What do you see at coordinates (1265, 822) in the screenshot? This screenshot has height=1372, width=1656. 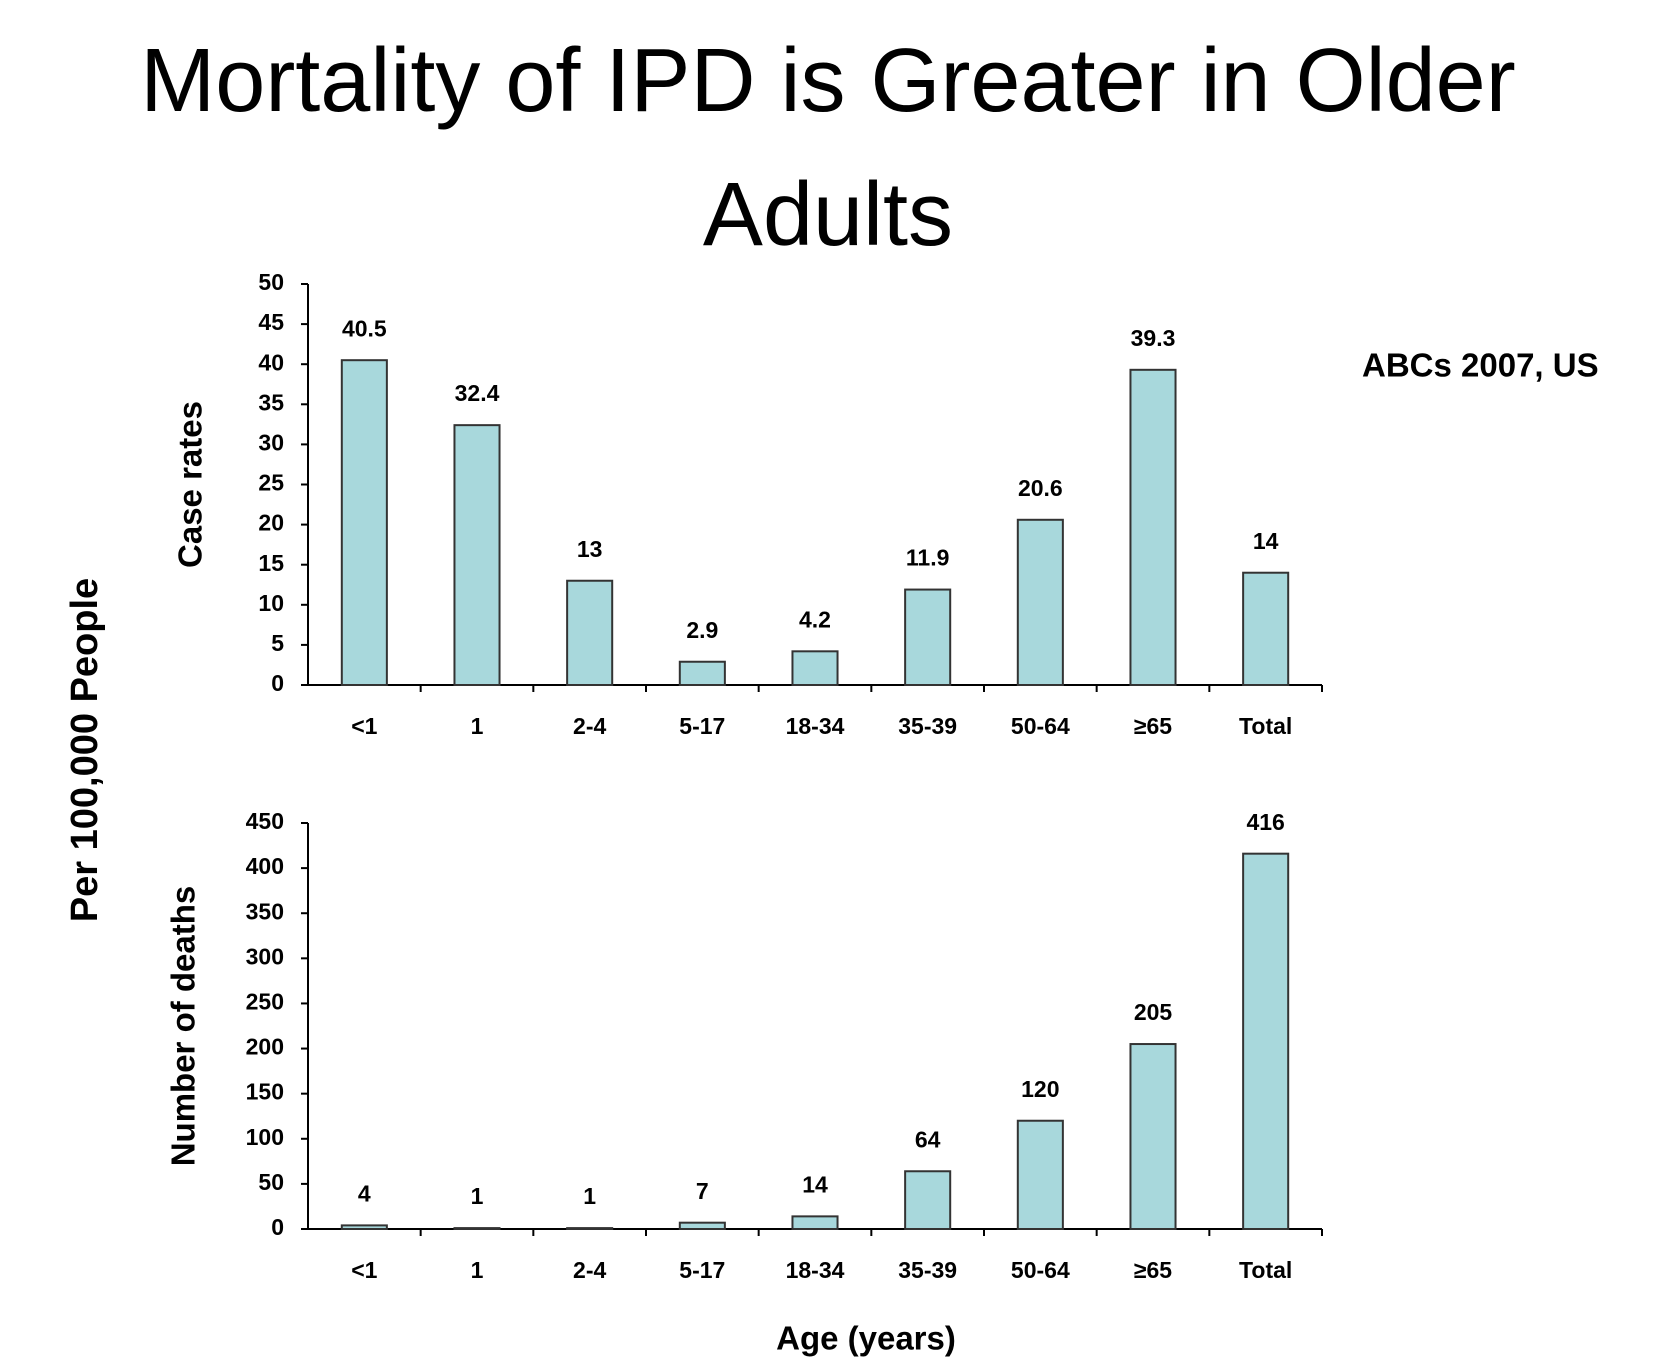 I see `data-label: 416` at bounding box center [1265, 822].